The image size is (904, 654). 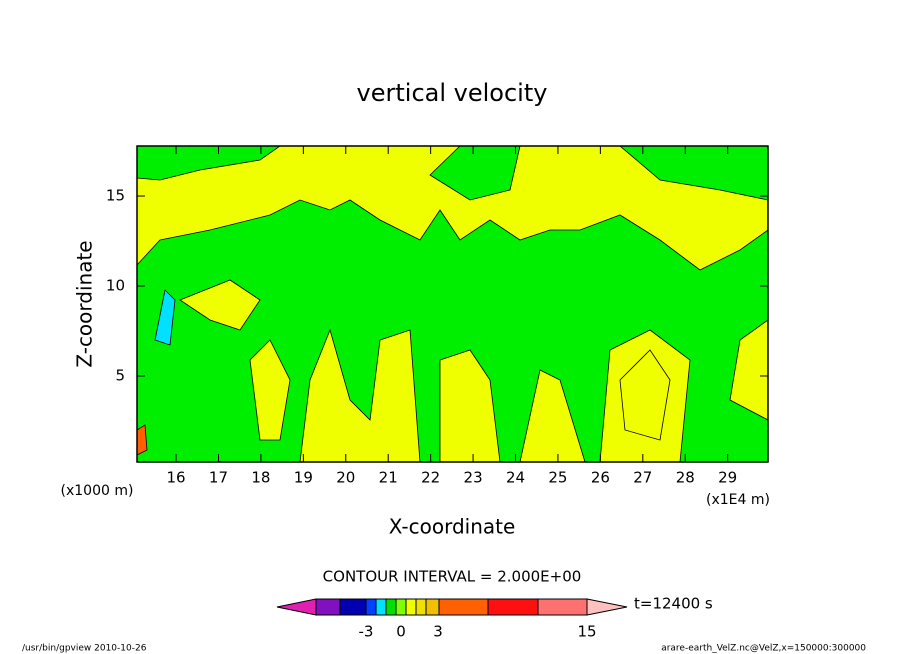 I want to click on x-tick-label: 26, so click(x=600, y=478).